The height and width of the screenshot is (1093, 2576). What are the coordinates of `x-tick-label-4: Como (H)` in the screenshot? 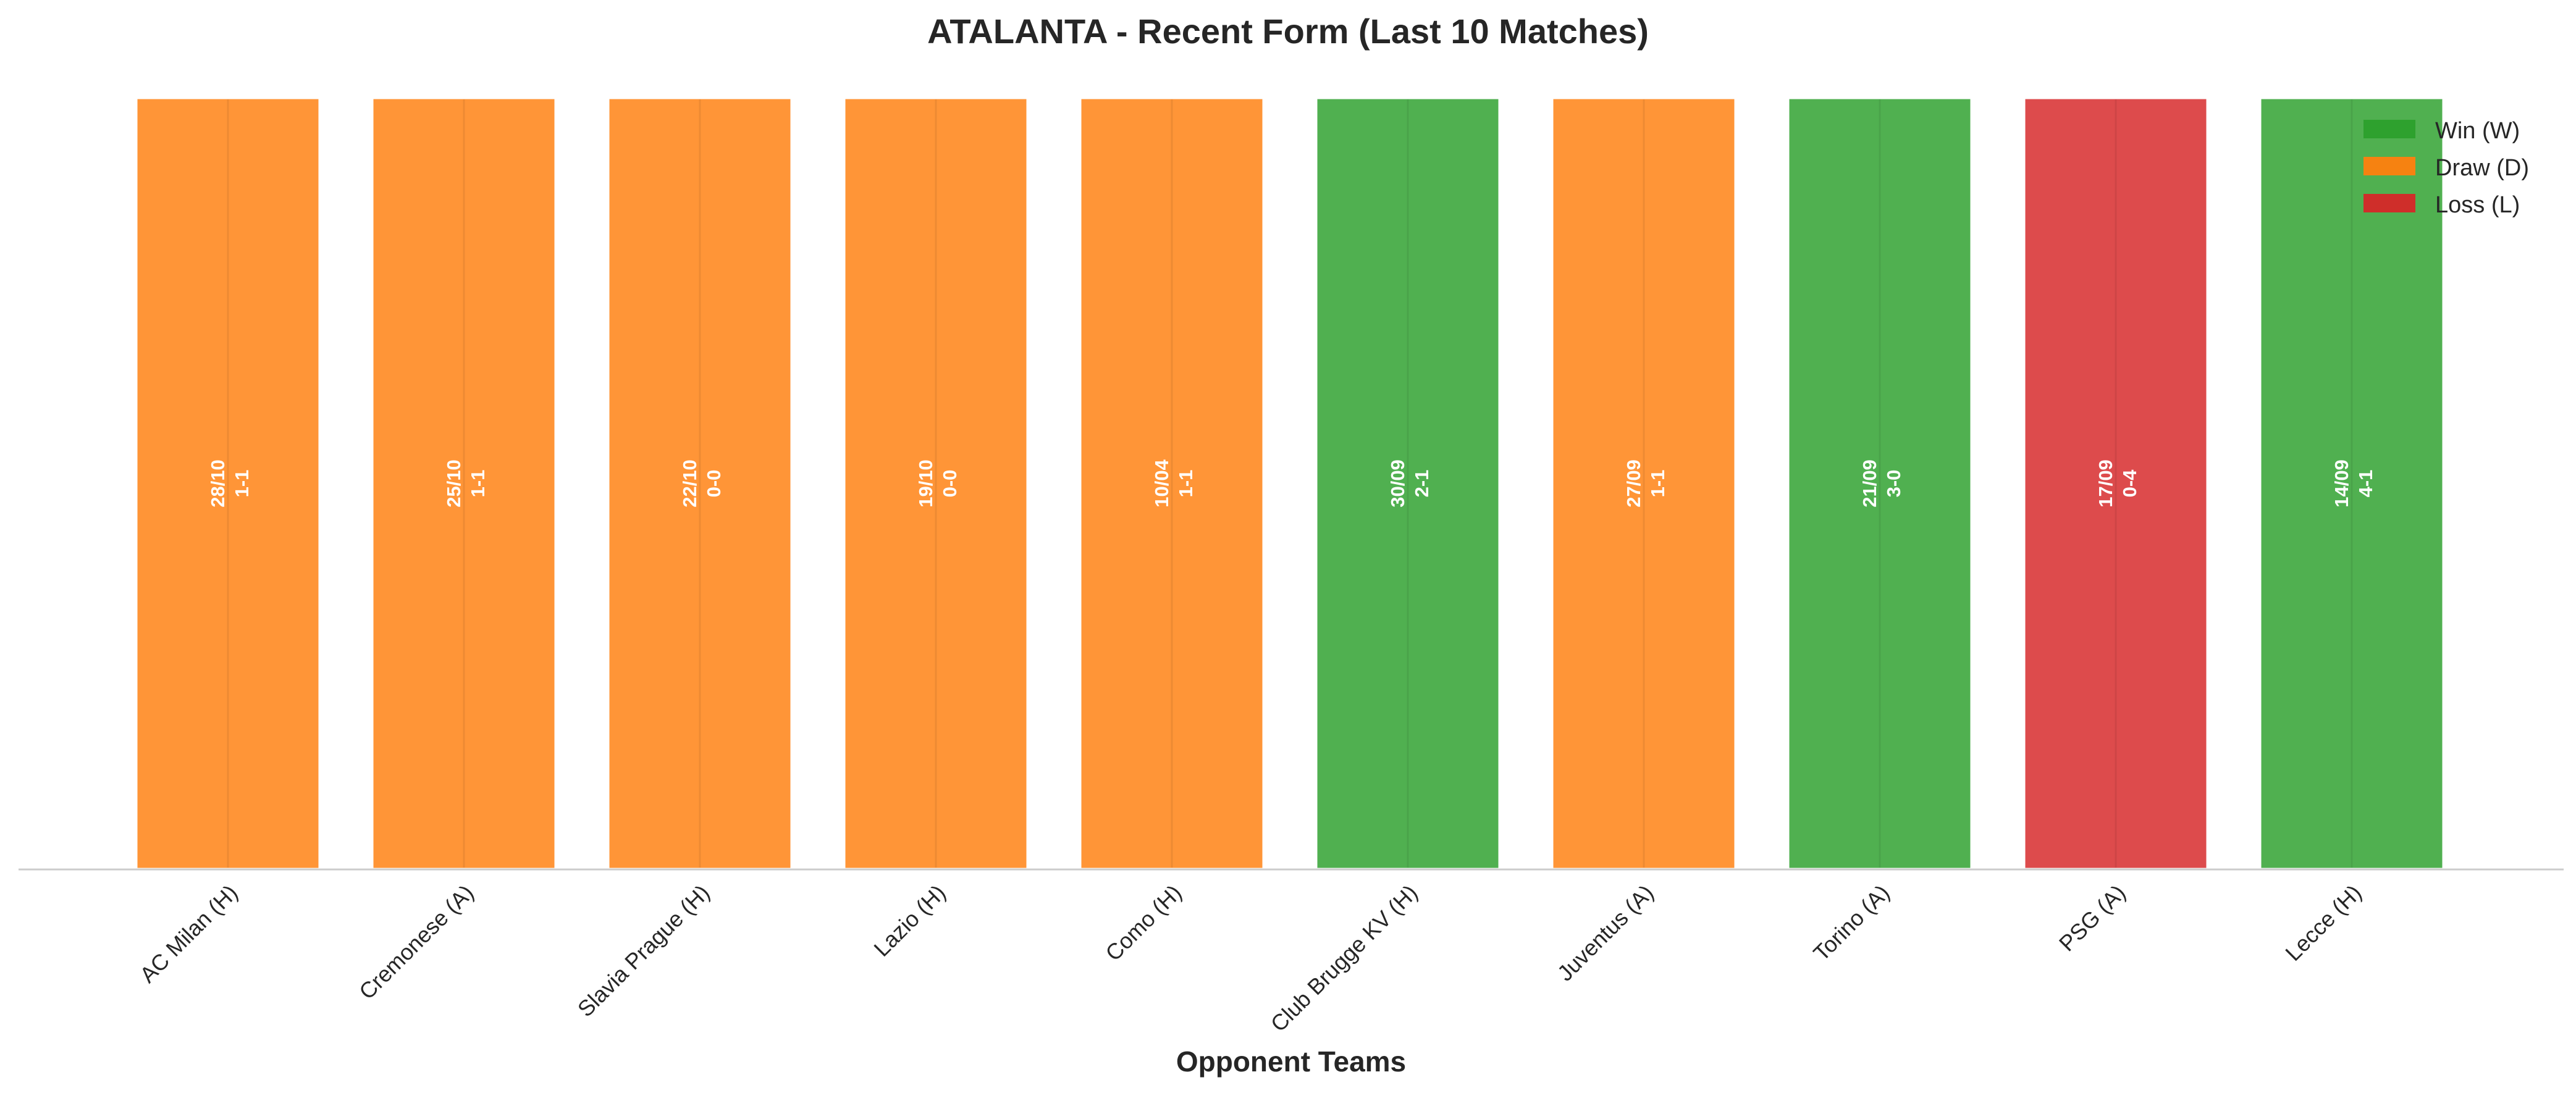 It's located at (1143, 923).